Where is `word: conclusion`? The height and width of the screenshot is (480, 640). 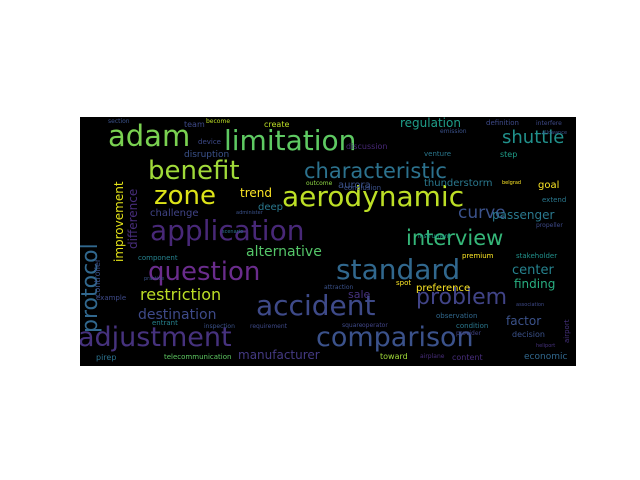
word: conclusion is located at coordinates (363, 188).